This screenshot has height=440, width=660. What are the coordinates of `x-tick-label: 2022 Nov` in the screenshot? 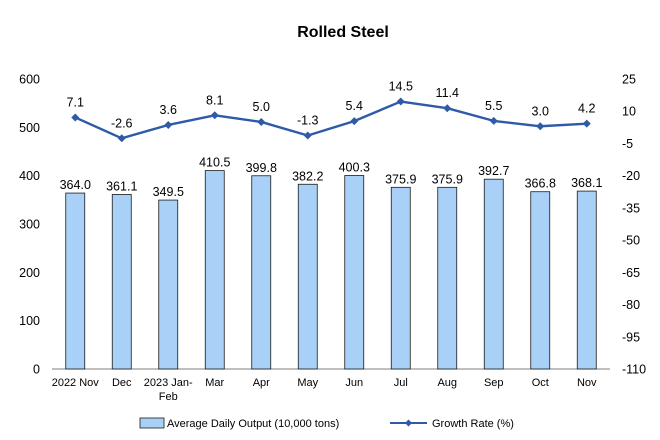 It's located at (76, 383).